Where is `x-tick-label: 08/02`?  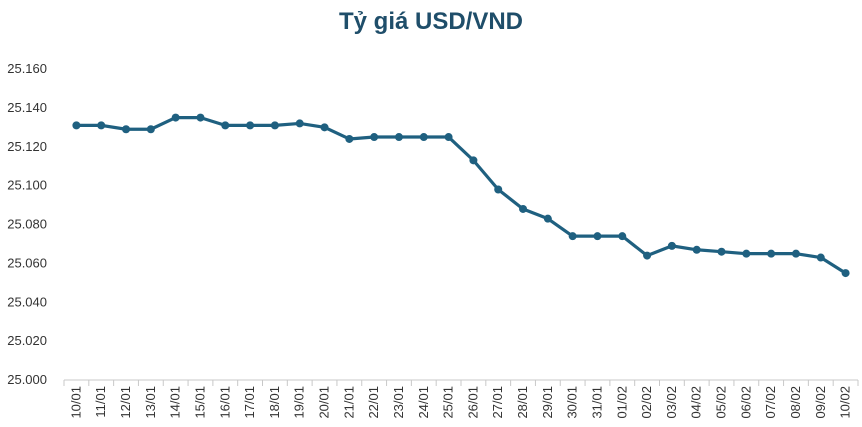
x-tick-label: 08/02 is located at coordinates (795, 402).